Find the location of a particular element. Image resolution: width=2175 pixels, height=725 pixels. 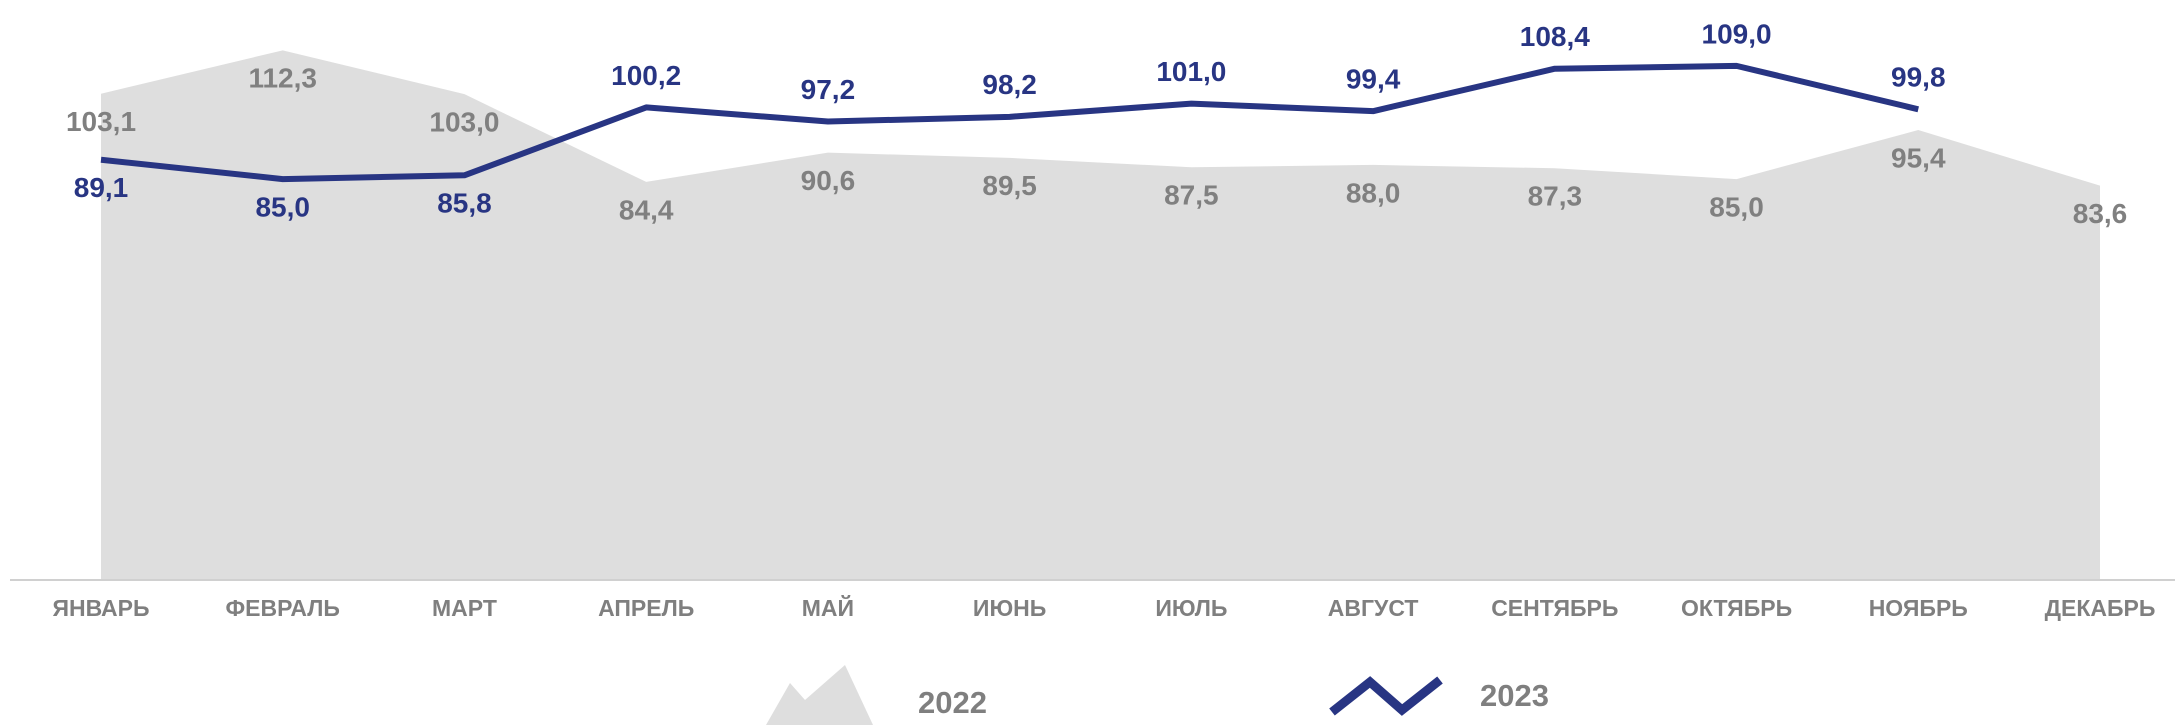

legend-label: 2023 is located at coordinates (1514, 695).